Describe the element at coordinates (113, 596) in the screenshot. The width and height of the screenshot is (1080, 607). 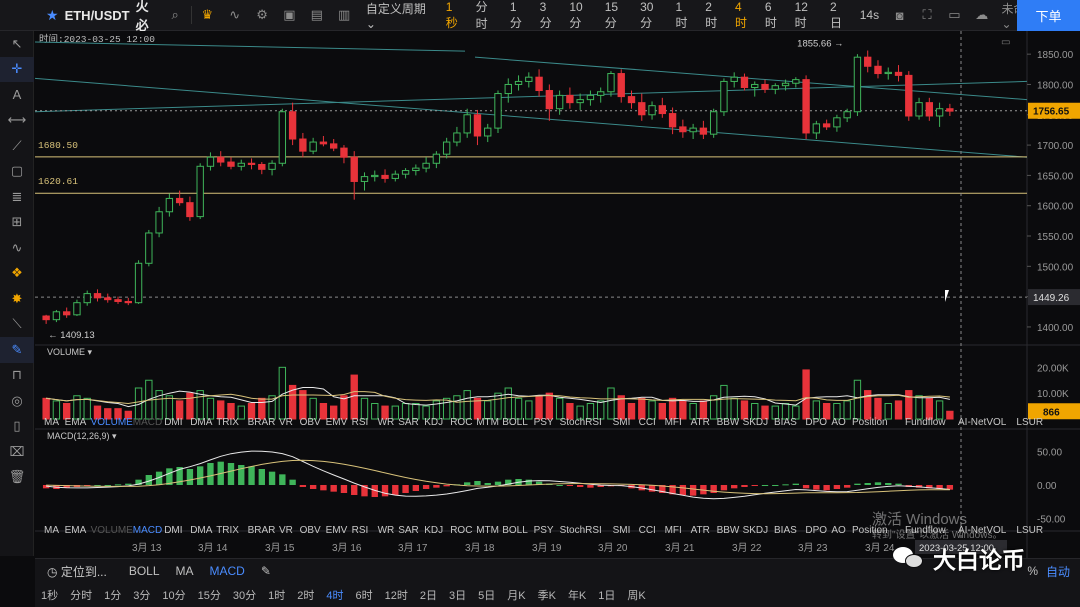
I see `bottom-period-2: 1分` at that location.